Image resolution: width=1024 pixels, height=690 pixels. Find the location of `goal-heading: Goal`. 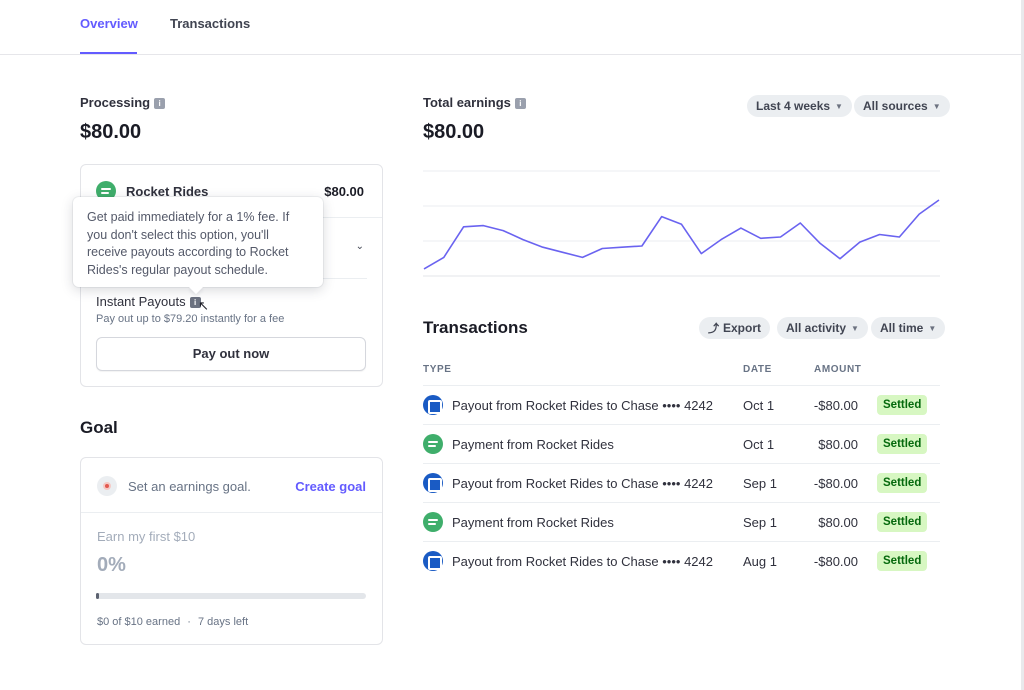

goal-heading: Goal is located at coordinates (99, 427).